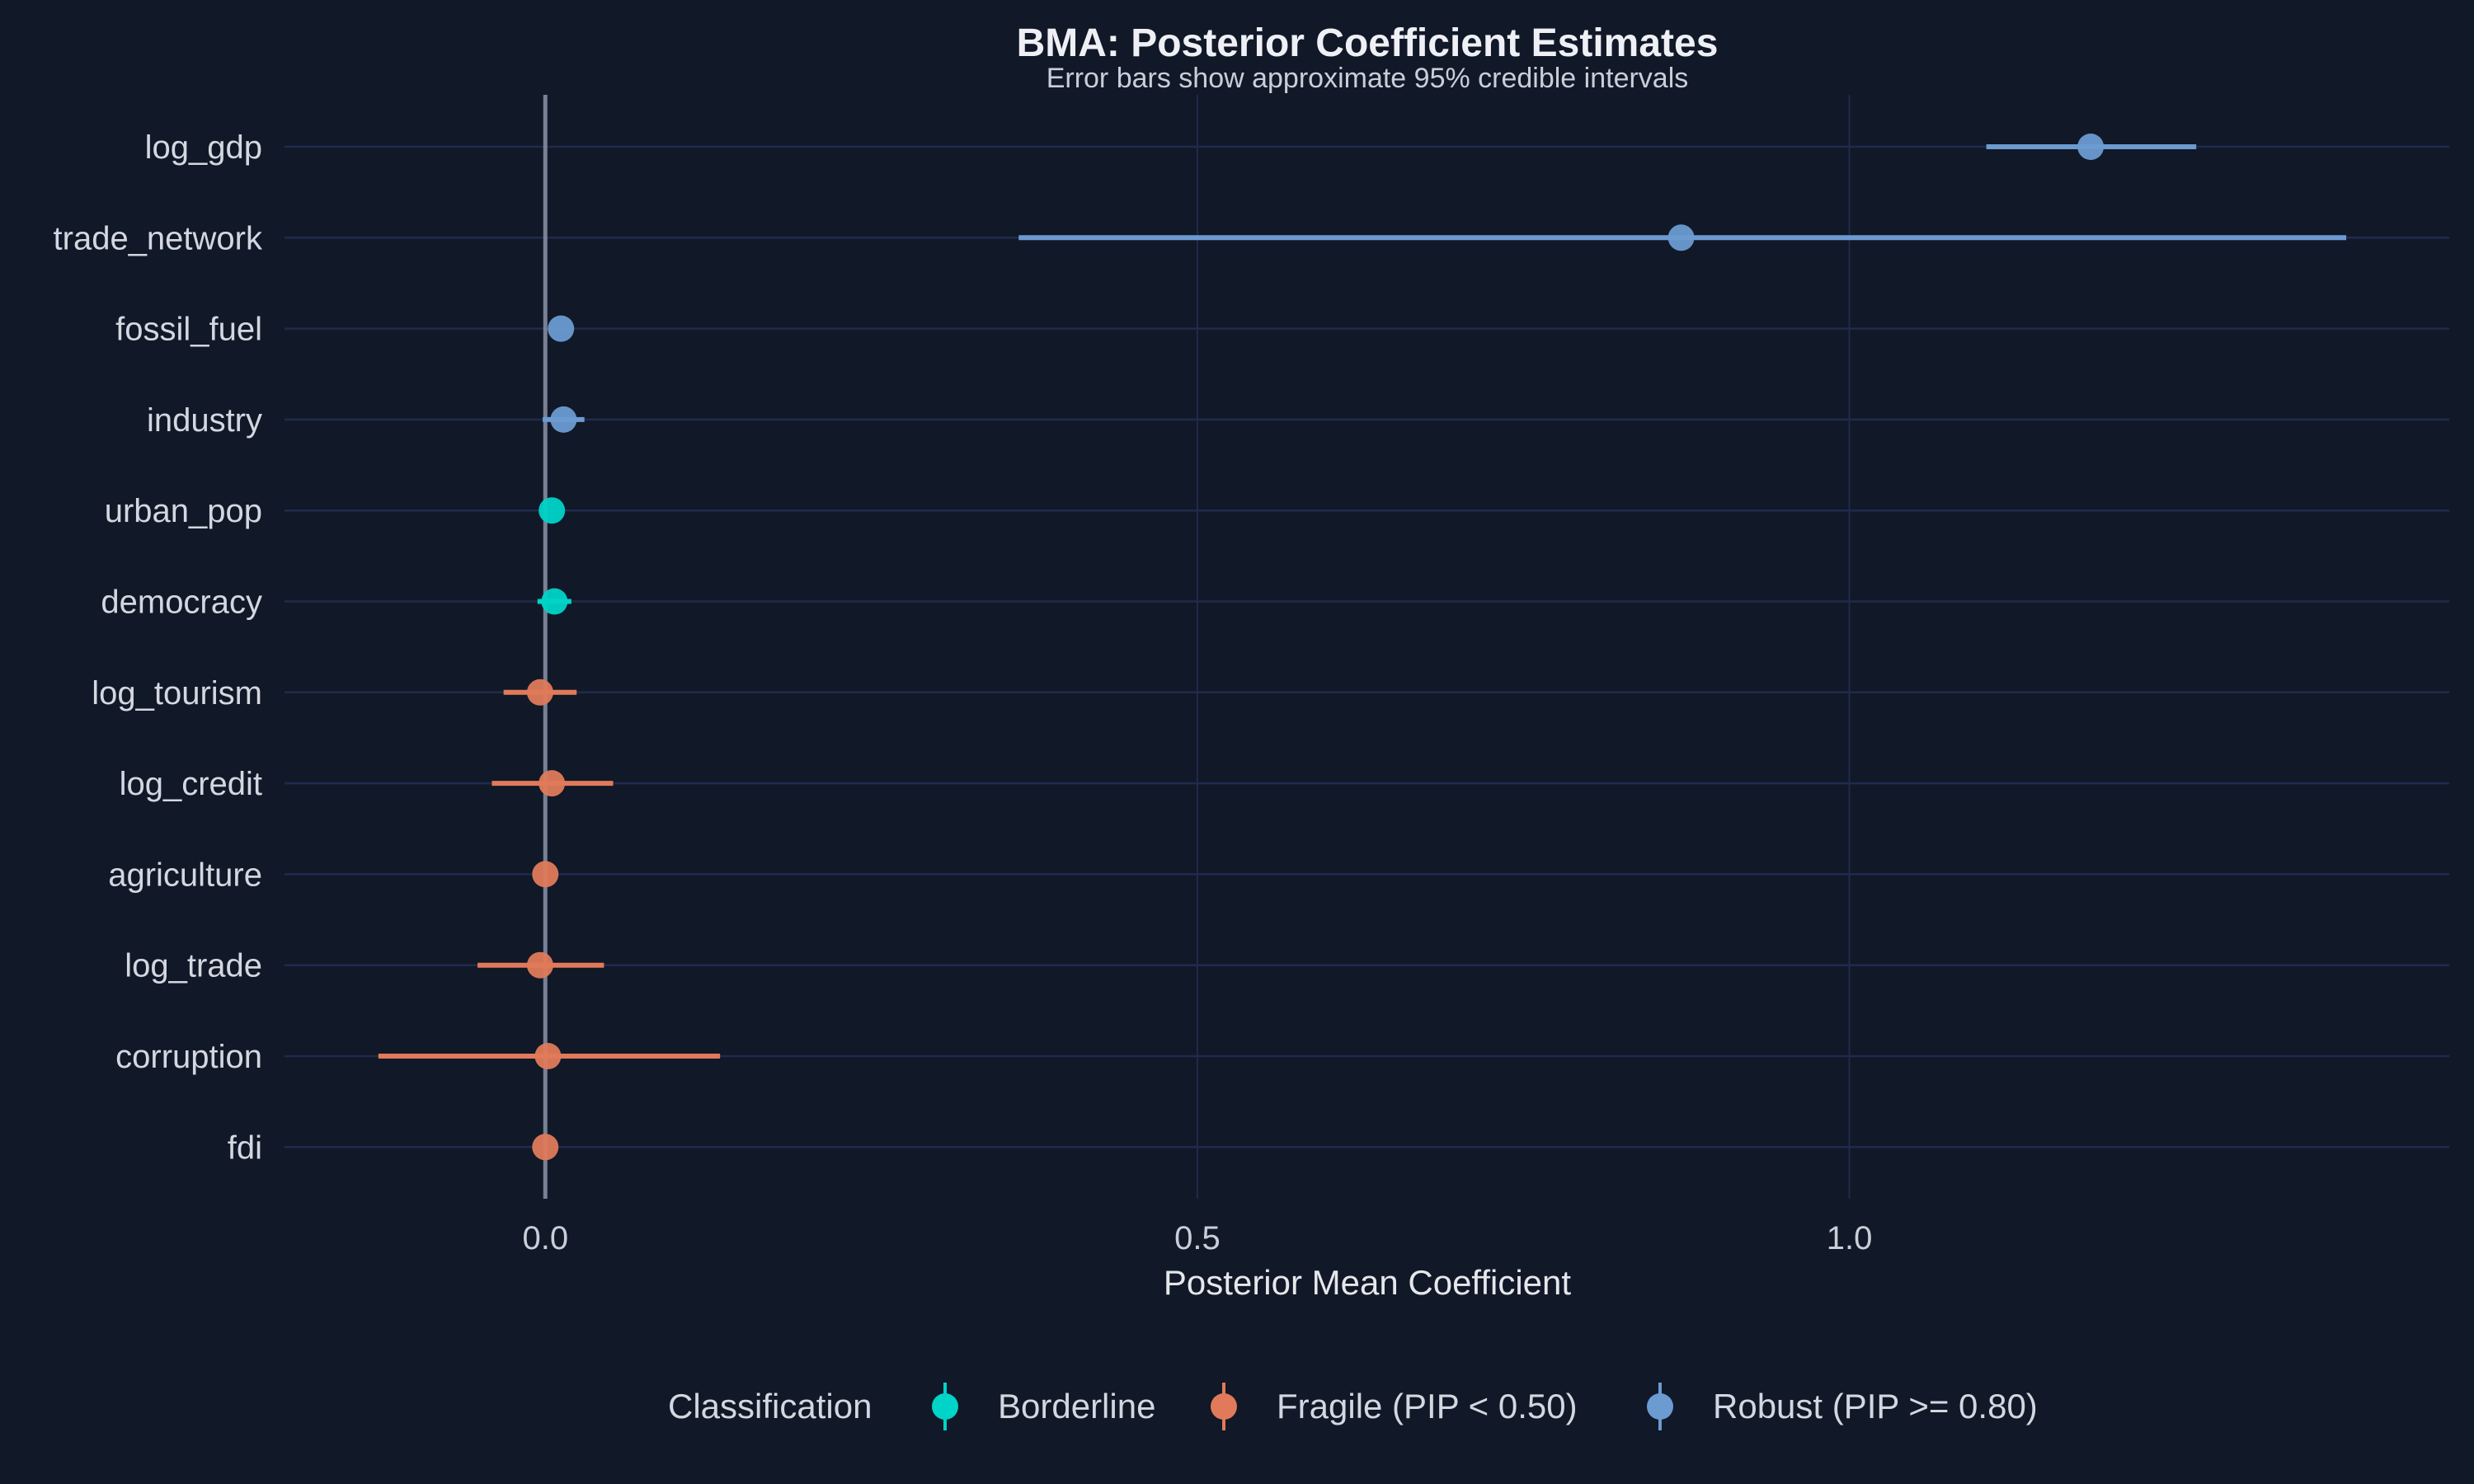  Describe the element at coordinates (1197, 1238) in the screenshot. I see `x-tick-label: 0.5` at that location.